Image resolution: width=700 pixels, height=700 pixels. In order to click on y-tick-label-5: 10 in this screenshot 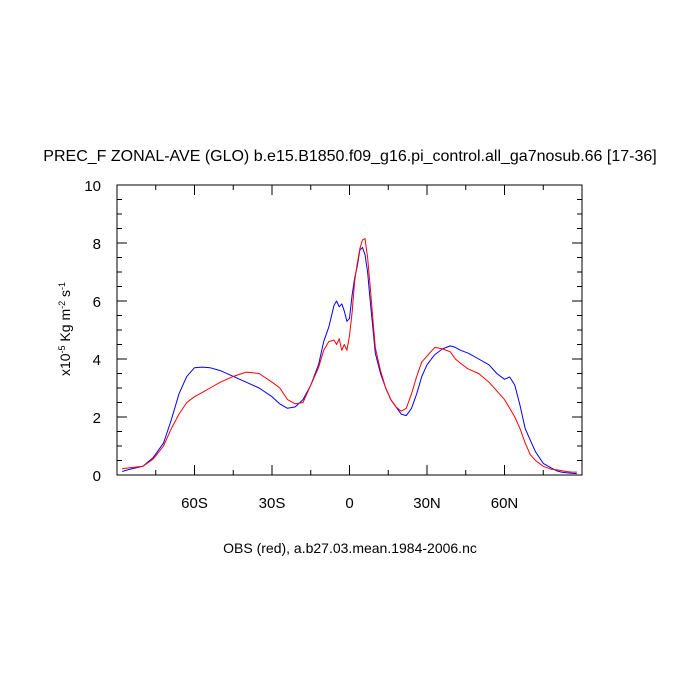, I will do `click(92, 186)`.